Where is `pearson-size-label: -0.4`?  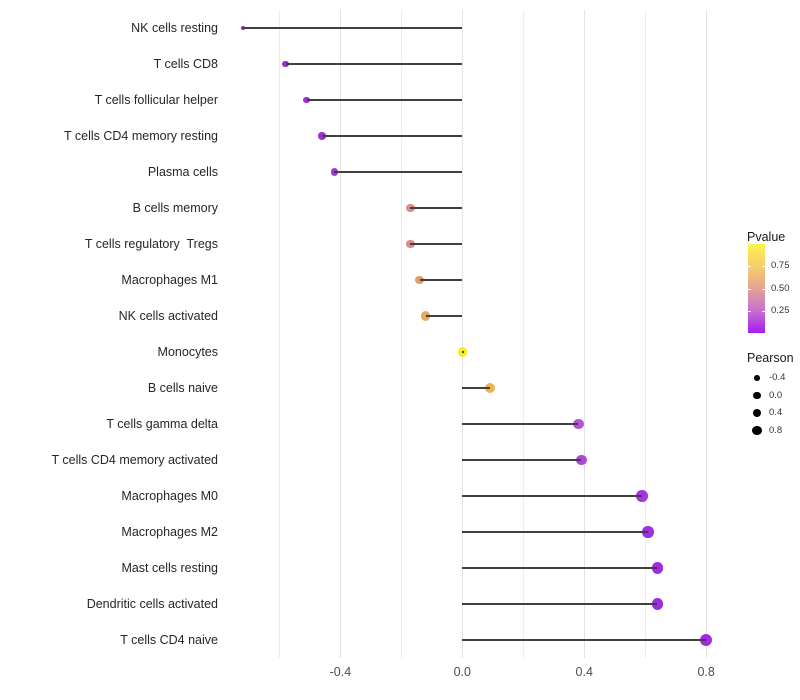 pearson-size-label: -0.4 is located at coordinates (777, 377).